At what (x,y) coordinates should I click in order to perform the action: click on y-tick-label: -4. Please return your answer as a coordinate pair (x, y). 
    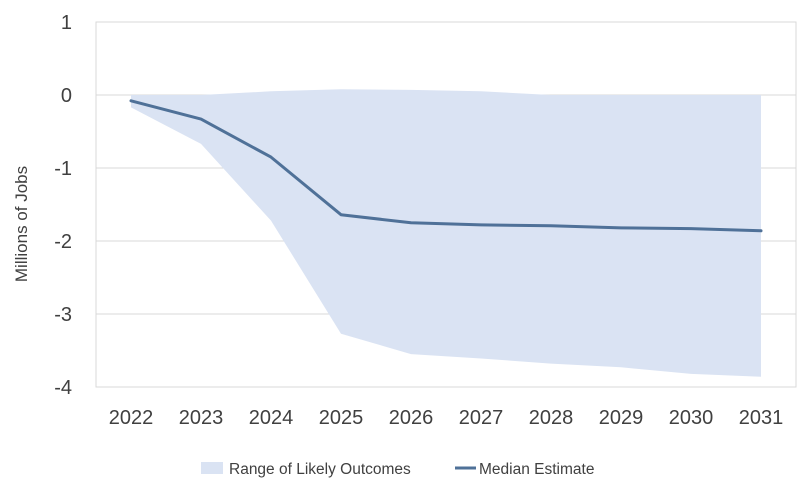
    Looking at the image, I should click on (63, 388).